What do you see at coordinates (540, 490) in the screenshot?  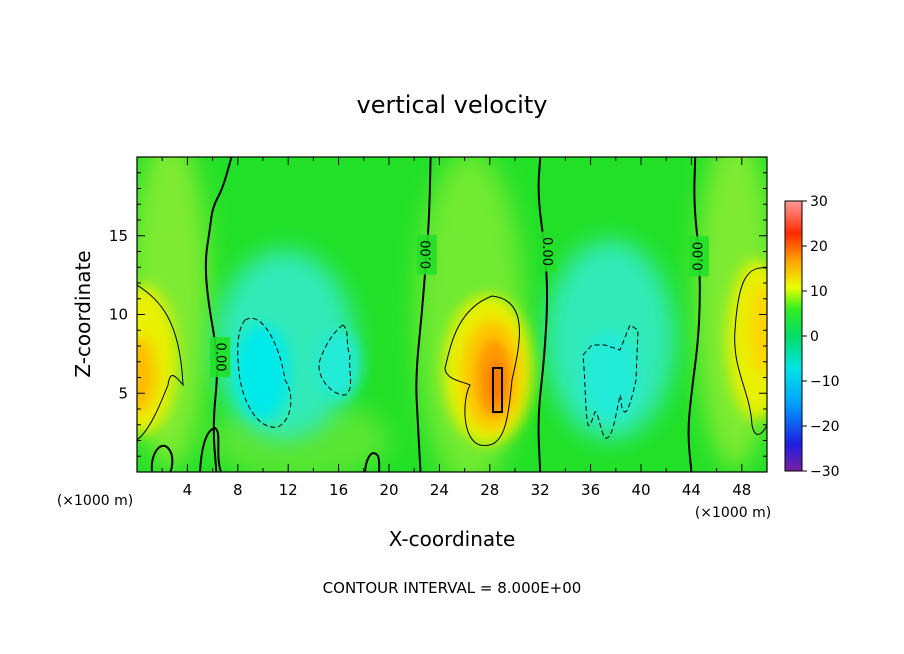 I see `x-tick-label: 32` at bounding box center [540, 490].